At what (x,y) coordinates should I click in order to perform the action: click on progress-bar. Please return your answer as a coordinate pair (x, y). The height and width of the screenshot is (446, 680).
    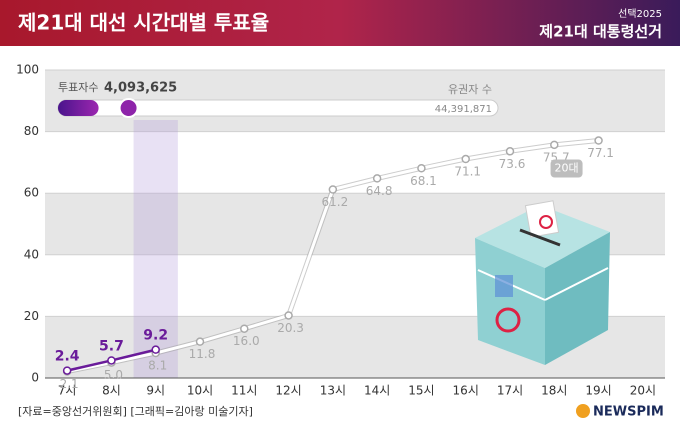
    Looking at the image, I should click on (78, 108).